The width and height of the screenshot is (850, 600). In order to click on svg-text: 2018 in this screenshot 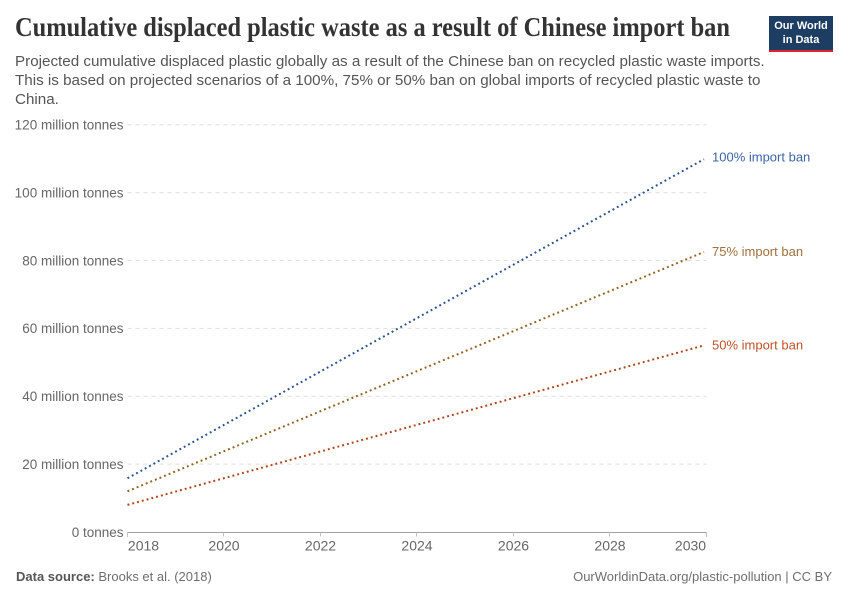, I will do `click(143, 546)`.